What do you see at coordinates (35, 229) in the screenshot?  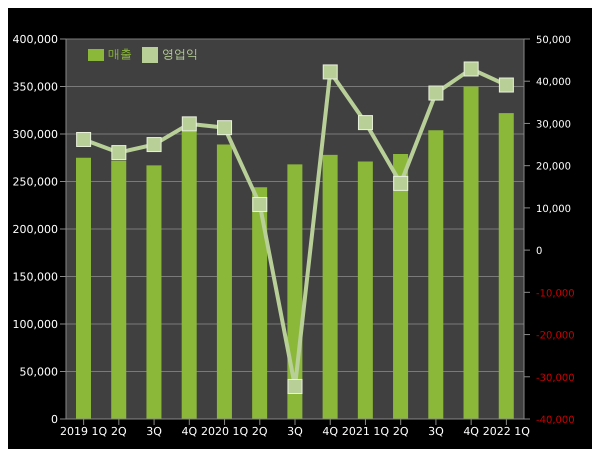 I see `y-tick-label: 200,000` at bounding box center [35, 229].